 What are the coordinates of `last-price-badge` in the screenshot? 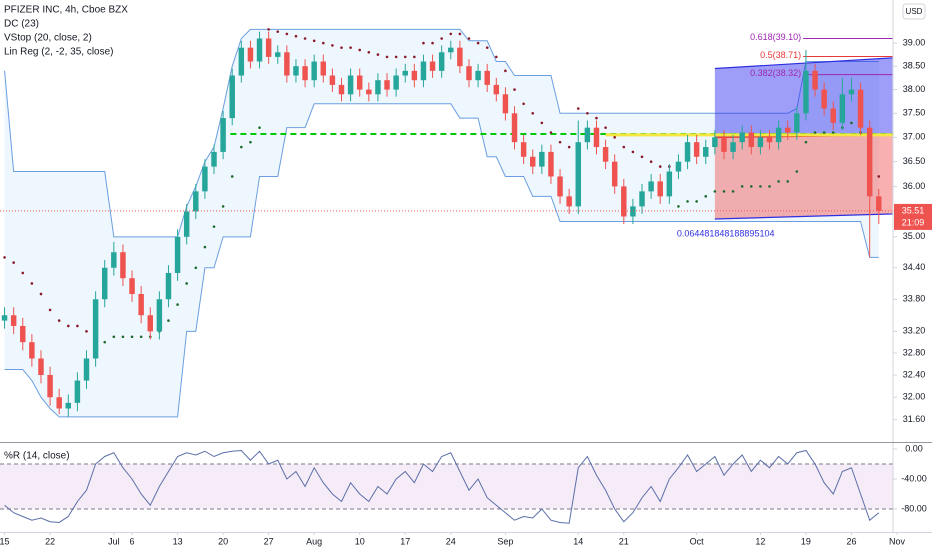 It's located at (913, 216).